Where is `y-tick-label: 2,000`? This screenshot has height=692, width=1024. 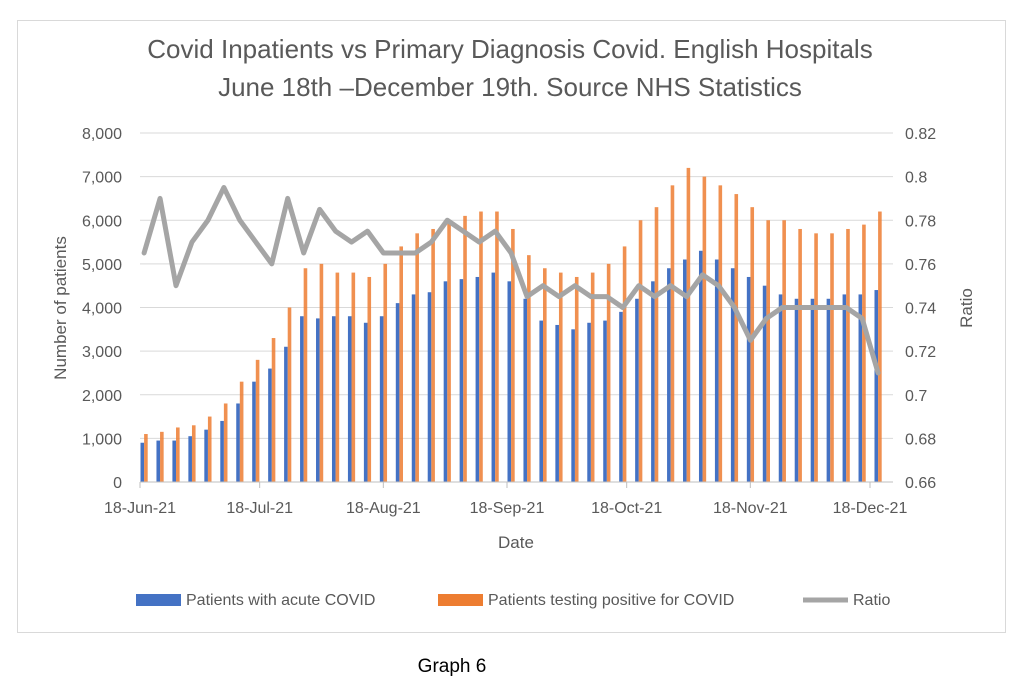 y-tick-label: 2,000 is located at coordinates (102, 396).